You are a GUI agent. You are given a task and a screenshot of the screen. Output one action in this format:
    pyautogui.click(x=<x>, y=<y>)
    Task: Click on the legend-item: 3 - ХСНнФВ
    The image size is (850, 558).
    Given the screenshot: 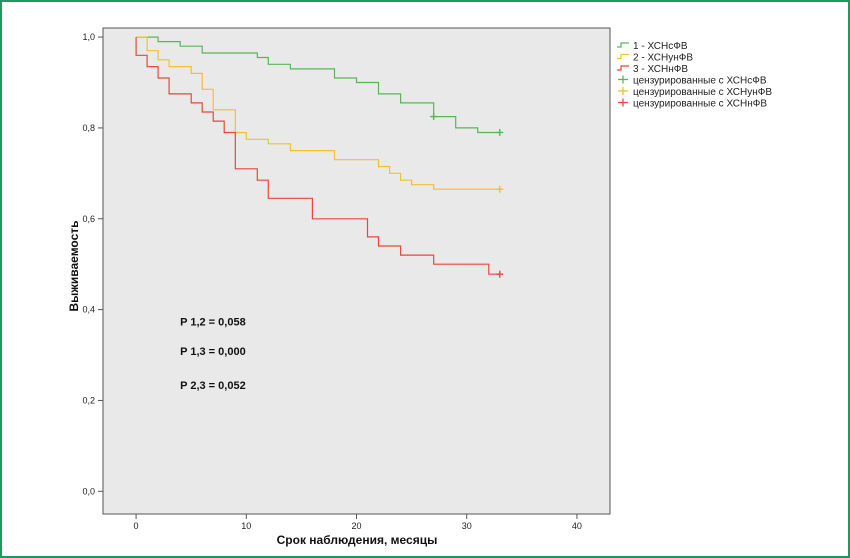 What is the action you would take?
    pyautogui.click(x=652, y=69)
    